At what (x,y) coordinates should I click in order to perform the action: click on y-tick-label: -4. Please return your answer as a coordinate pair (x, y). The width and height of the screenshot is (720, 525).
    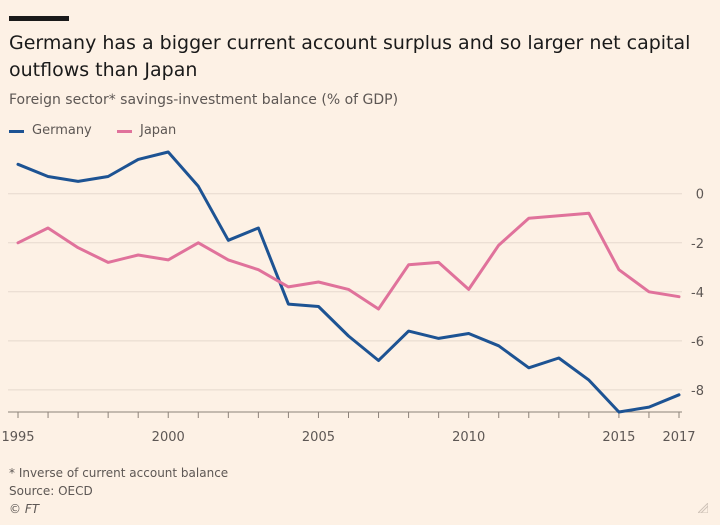
    Looking at the image, I should click on (697, 293).